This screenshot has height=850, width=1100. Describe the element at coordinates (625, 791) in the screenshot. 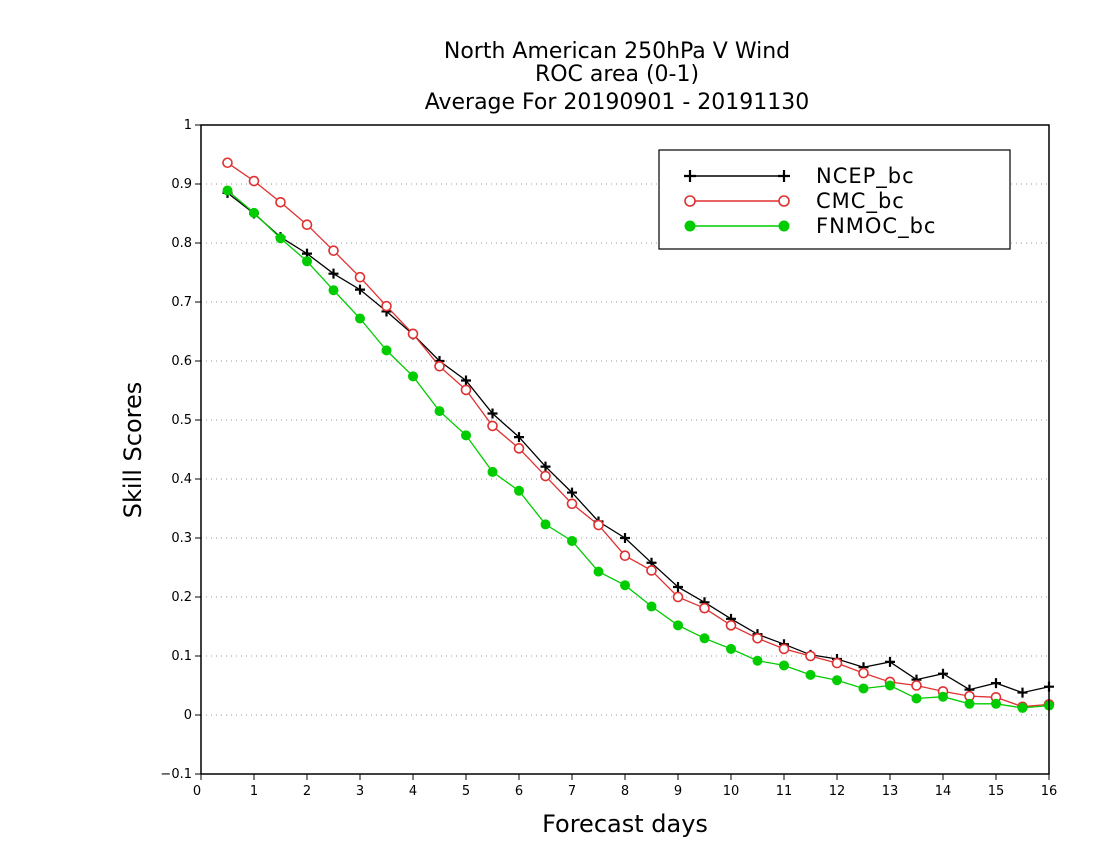

I see `x-tick-label: 8` at that location.